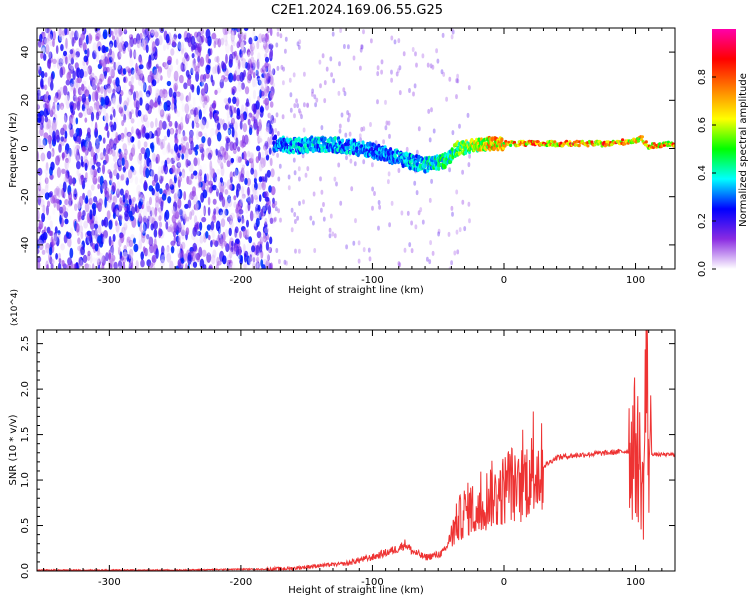 Image resolution: width=750 pixels, height=600 pixels. I want to click on snr-x-tick-label: -300, so click(109, 582).